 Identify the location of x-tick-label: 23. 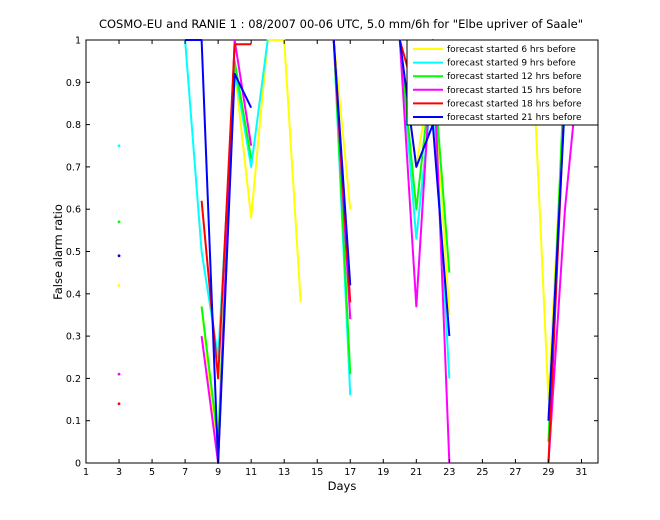
(449, 472).